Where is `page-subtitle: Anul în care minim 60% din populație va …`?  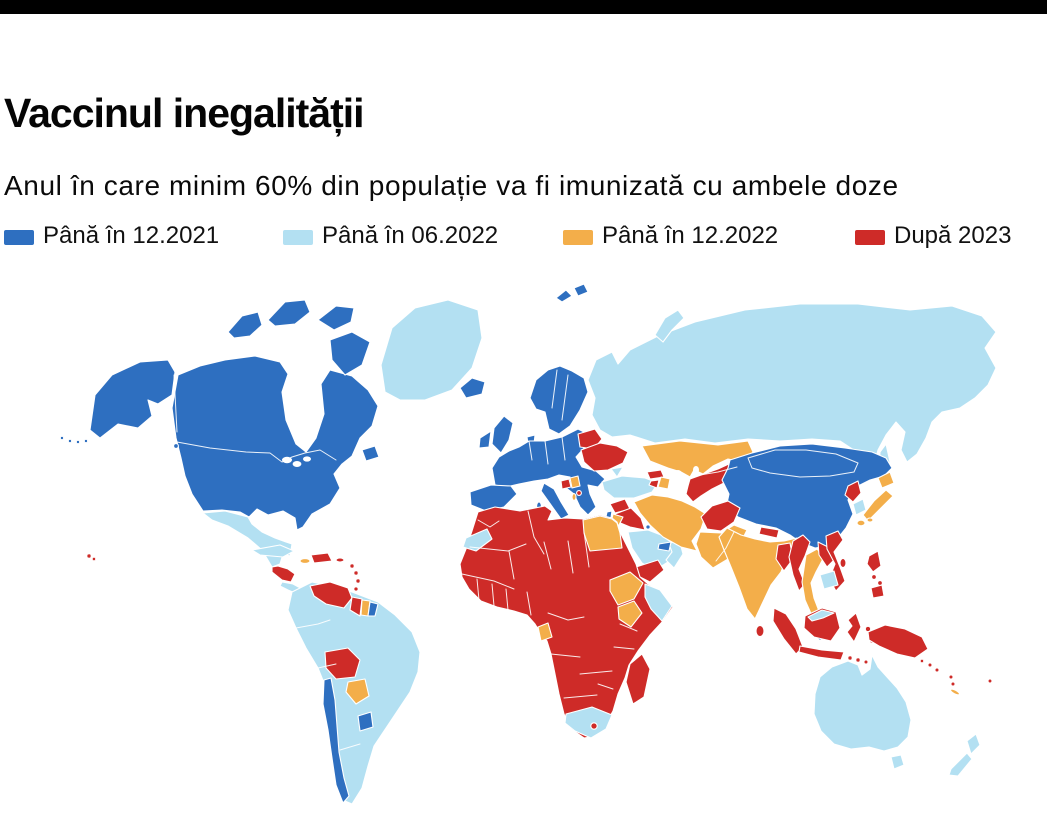 page-subtitle: Anul în care minim 60% din populație va … is located at coordinates (451, 185).